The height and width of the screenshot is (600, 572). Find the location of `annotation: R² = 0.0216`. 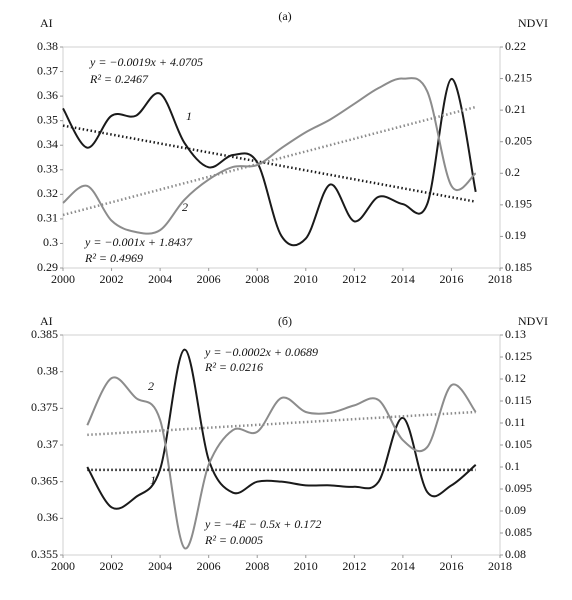

annotation: R² = 0.0216 is located at coordinates (233, 367).